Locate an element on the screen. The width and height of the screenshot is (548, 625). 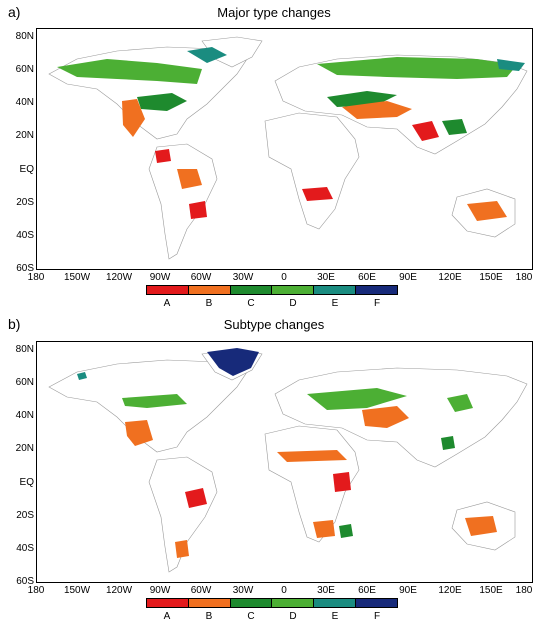
lon-label: 120E is located at coordinates (450, 277).